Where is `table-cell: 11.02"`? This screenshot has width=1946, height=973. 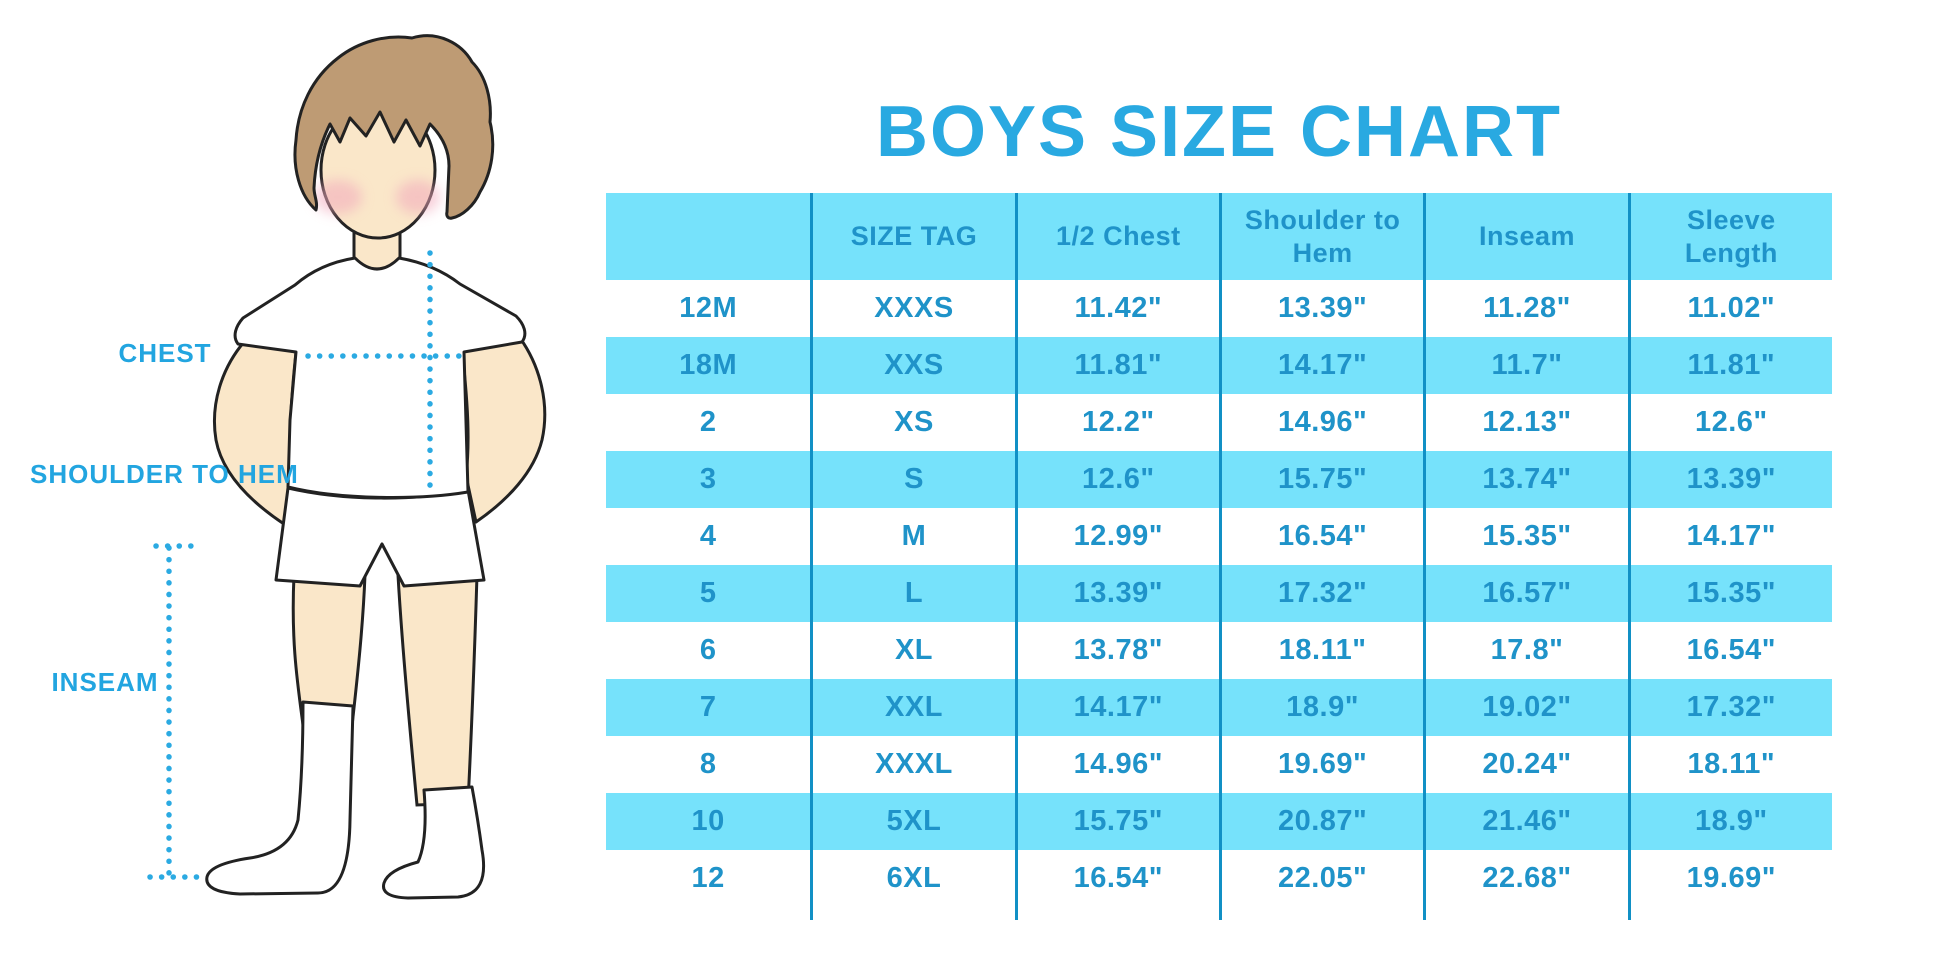 table-cell: 11.02" is located at coordinates (1729, 308).